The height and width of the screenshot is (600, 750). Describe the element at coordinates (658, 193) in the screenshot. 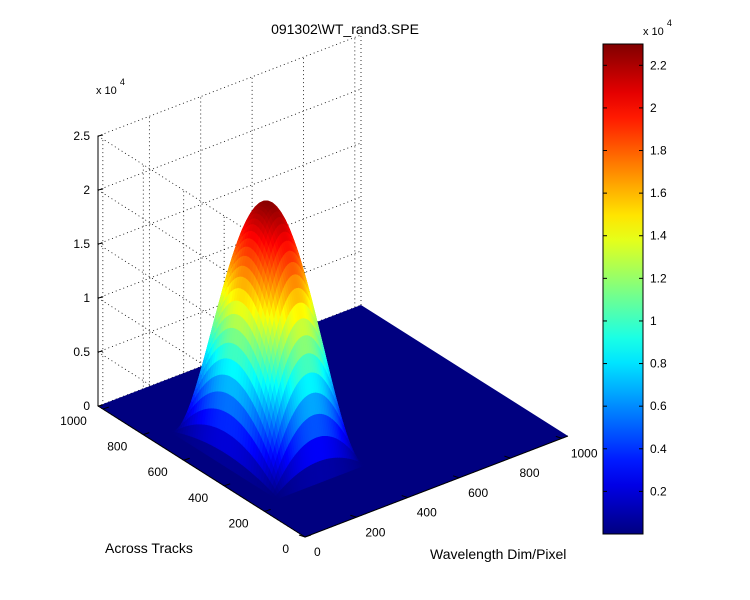

I see `colorbar-tick-label: 1.6` at that location.